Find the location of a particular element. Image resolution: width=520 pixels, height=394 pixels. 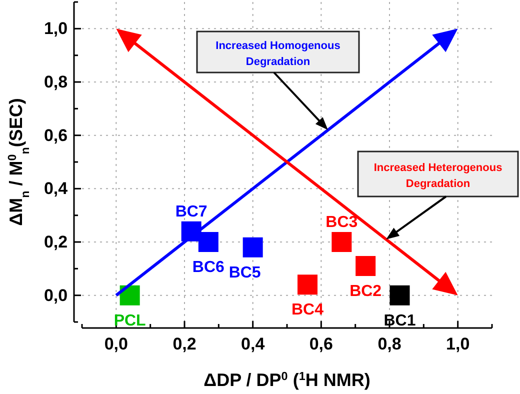

x-tick-label: 0,8 is located at coordinates (390, 344).